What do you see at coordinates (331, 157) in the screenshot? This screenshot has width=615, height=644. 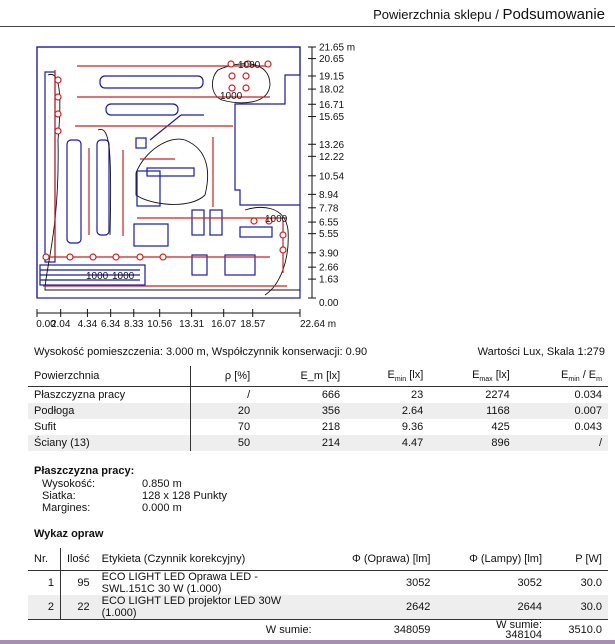 I see `y-tick-label: 12.22` at bounding box center [331, 157].